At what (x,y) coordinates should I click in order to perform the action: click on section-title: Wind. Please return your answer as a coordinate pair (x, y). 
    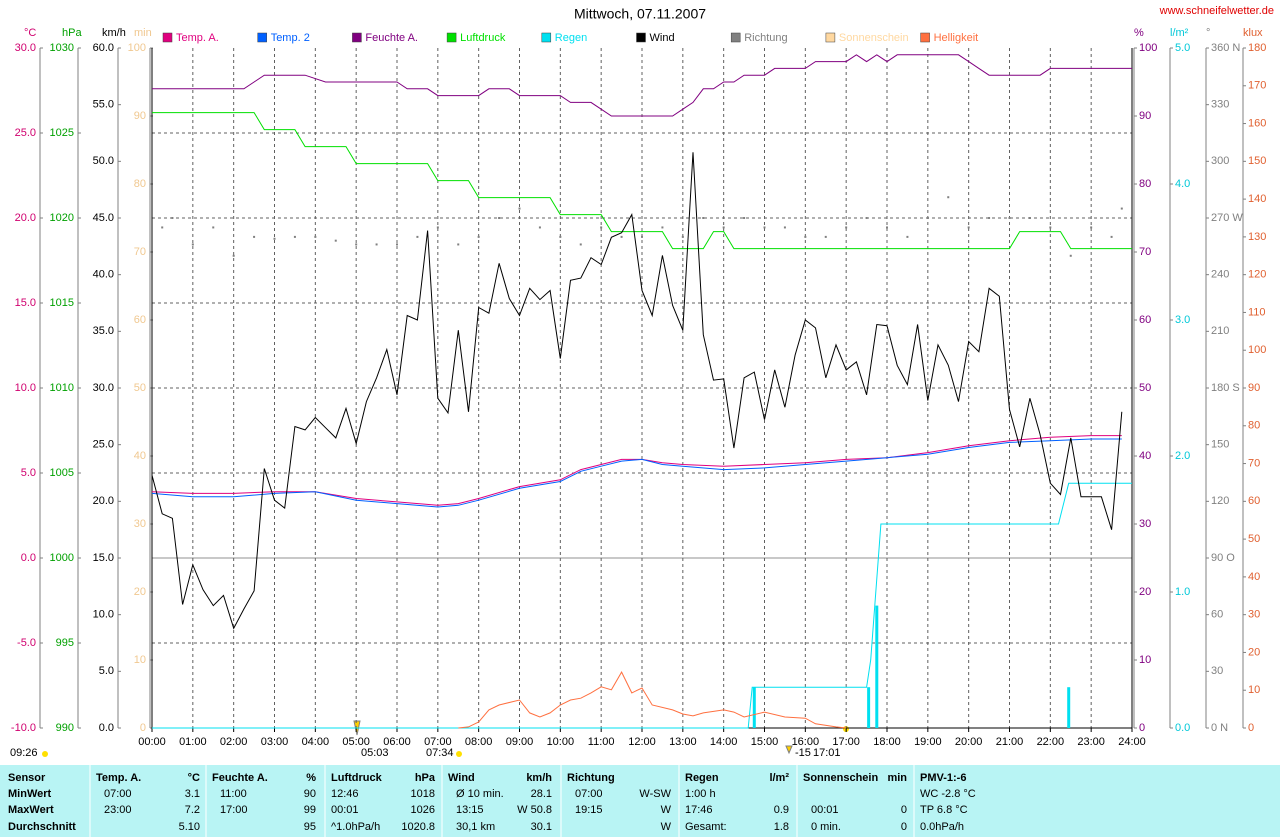
    Looking at the image, I should click on (461, 778).